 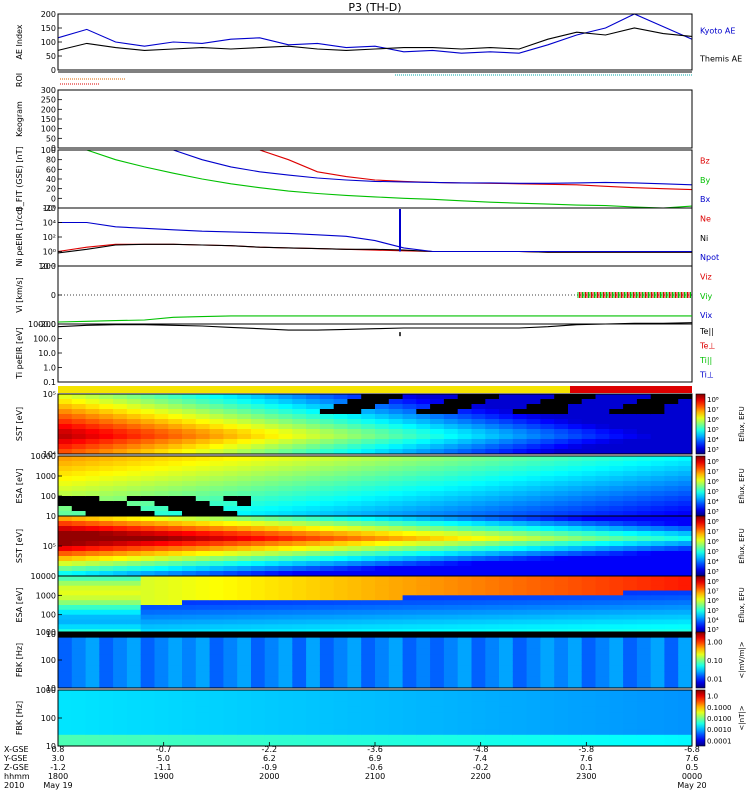 What do you see at coordinates (692, 758) in the screenshot?
I see `axis-tick-label: 7.6` at bounding box center [692, 758].